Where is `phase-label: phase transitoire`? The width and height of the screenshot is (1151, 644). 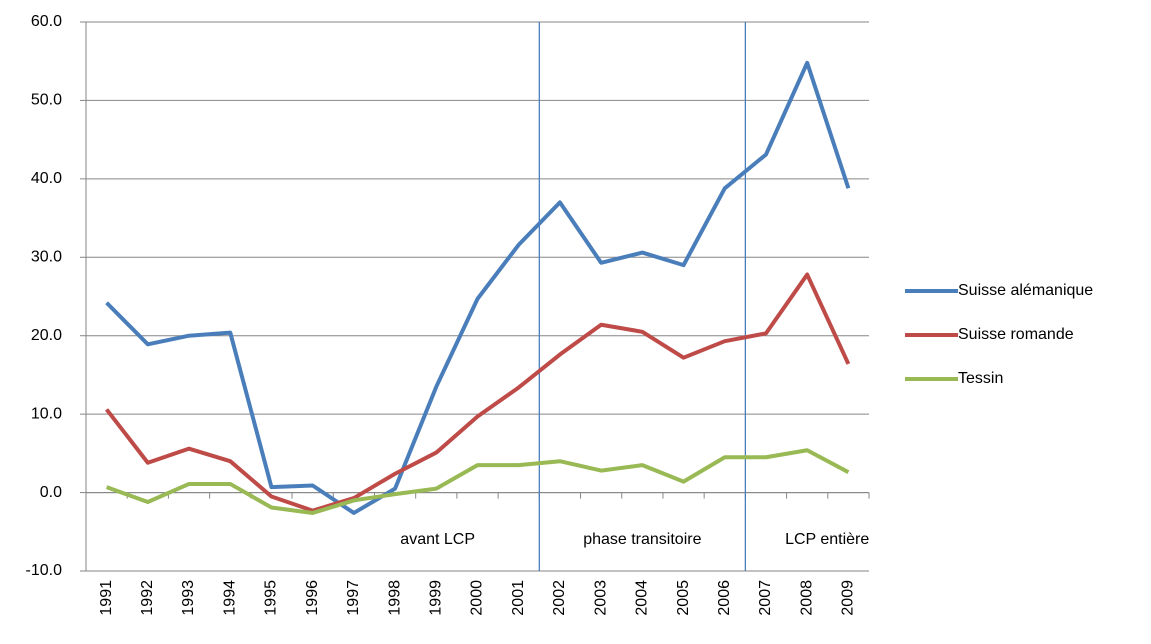 phase-label: phase transitoire is located at coordinates (642, 539).